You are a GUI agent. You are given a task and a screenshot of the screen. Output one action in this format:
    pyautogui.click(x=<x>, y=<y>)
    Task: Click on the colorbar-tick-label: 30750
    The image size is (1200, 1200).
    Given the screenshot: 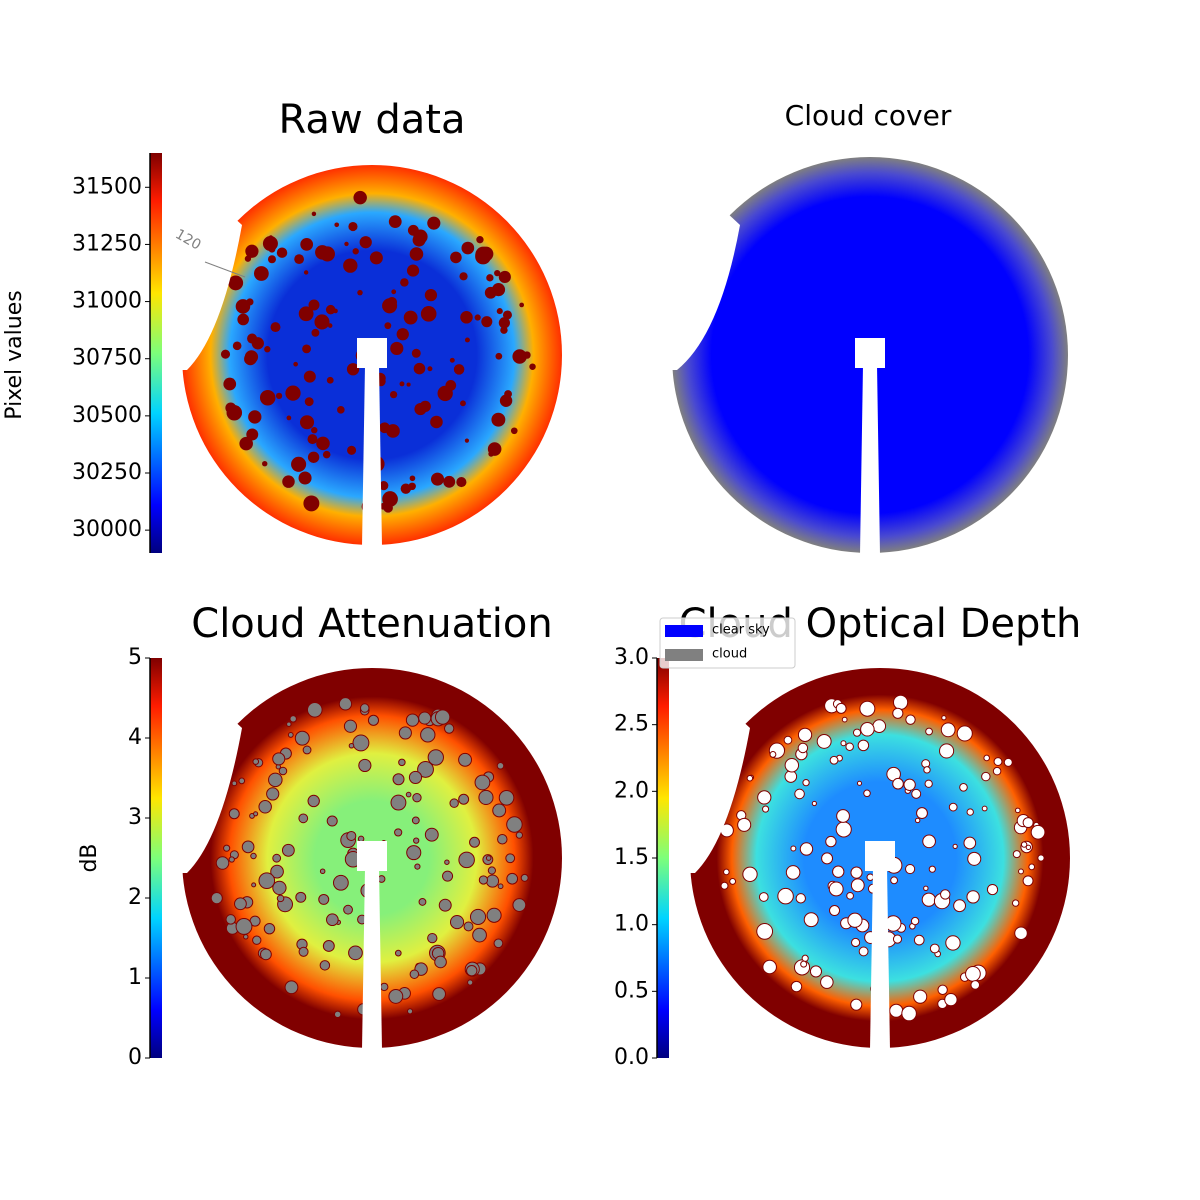 What is the action you would take?
    pyautogui.click(x=107, y=358)
    